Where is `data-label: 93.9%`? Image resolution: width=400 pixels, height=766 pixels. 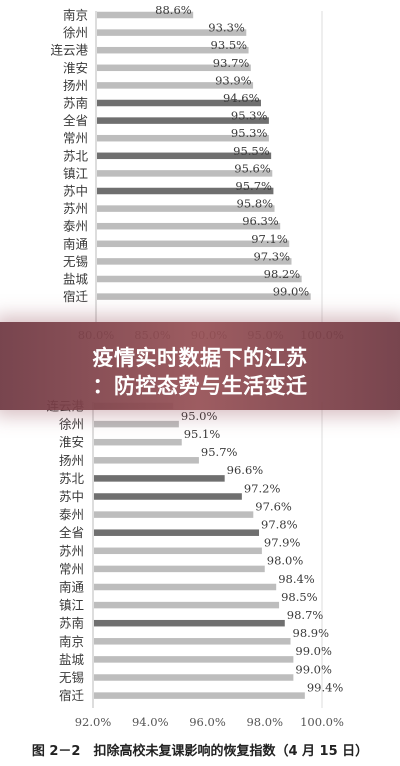
data-label: 93.9% is located at coordinates (233, 80).